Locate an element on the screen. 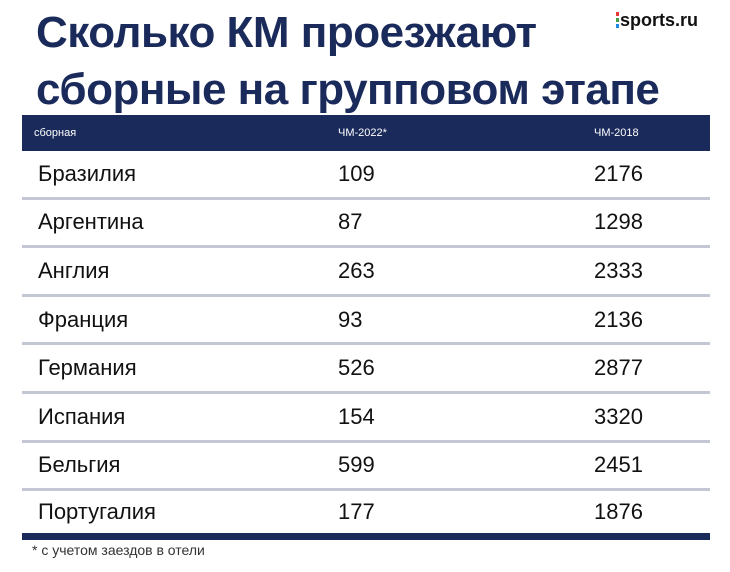 This screenshot has width=730, height=572. cell-wc-2018: 2451 is located at coordinates (618, 465).